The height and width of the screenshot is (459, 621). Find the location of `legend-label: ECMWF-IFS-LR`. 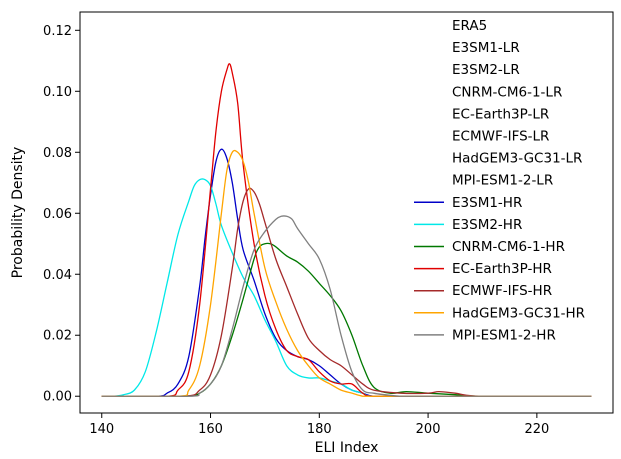

legend-label: ECMWF-IFS-LR is located at coordinates (500, 137).